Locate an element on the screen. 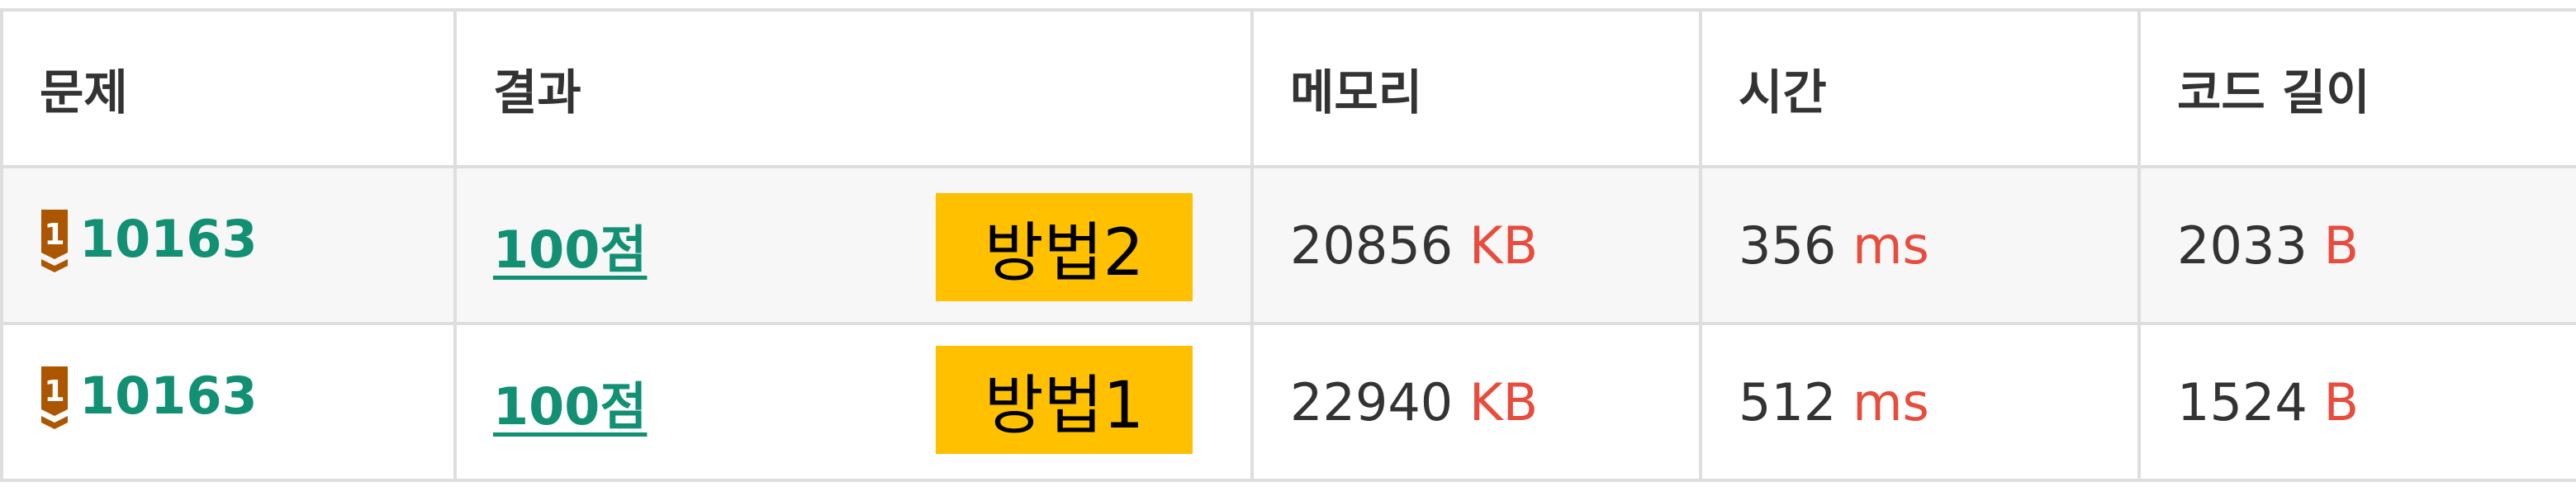 Image resolution: width=2576 pixels, height=496 pixels. code-length-cell: 2033 B is located at coordinates (2356, 245).